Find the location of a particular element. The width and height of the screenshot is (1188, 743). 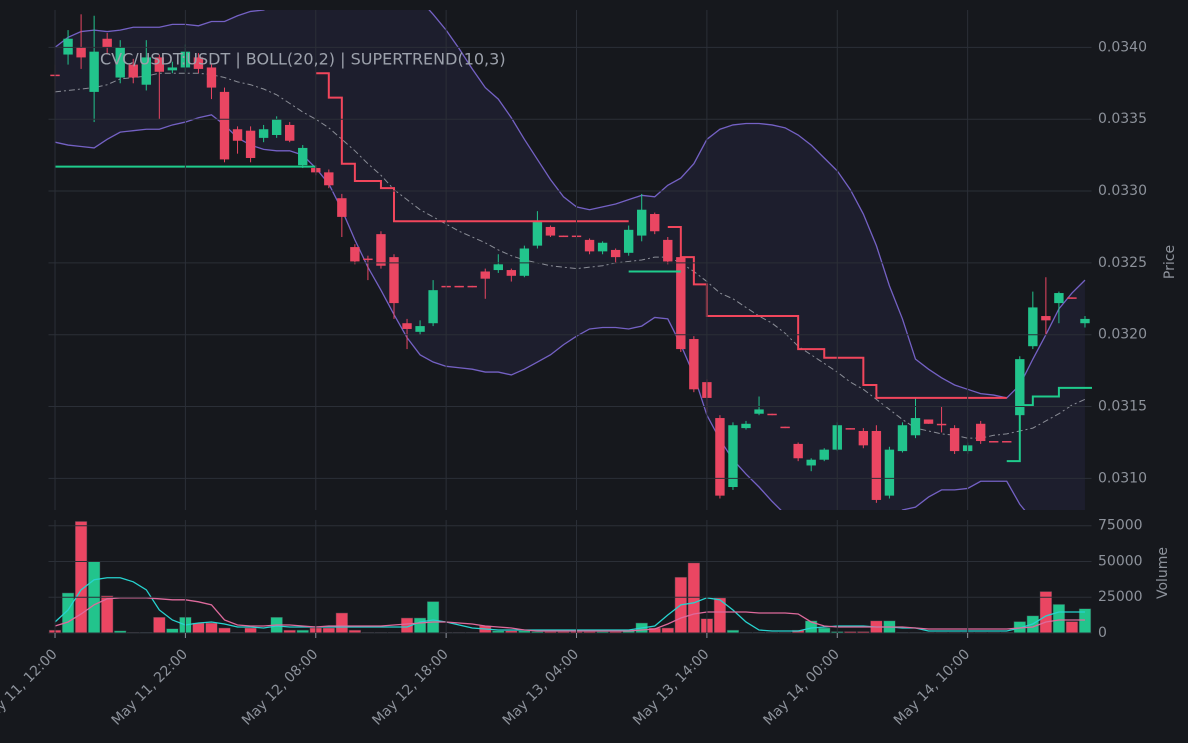

y-tick-label: 0.0310 is located at coordinates (1122, 478).